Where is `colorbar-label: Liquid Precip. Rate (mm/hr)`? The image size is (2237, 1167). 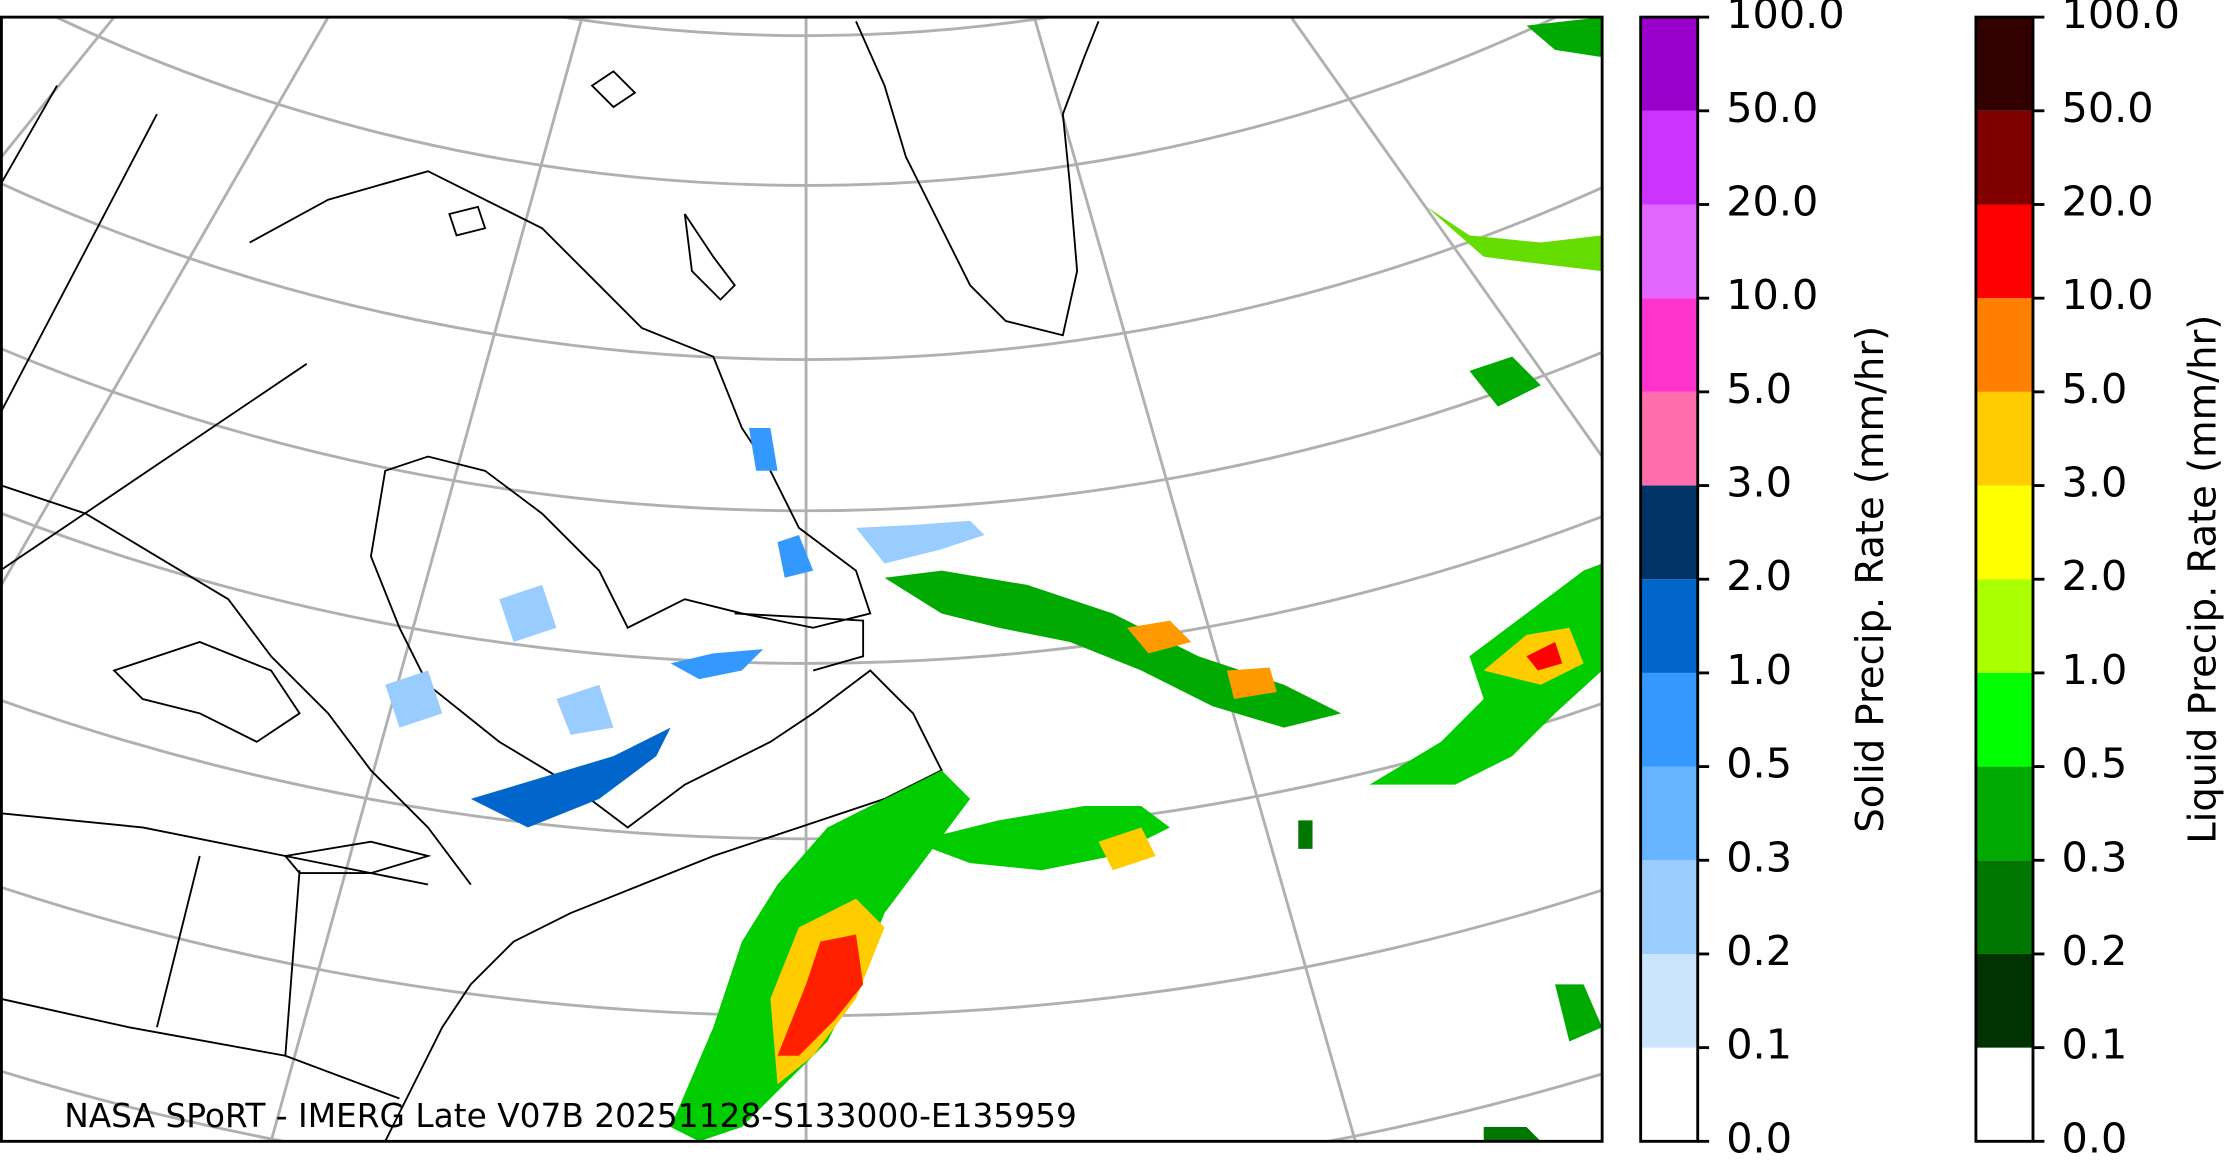 colorbar-label: Liquid Precip. Rate (mm/hr) is located at coordinates (2203, 579).